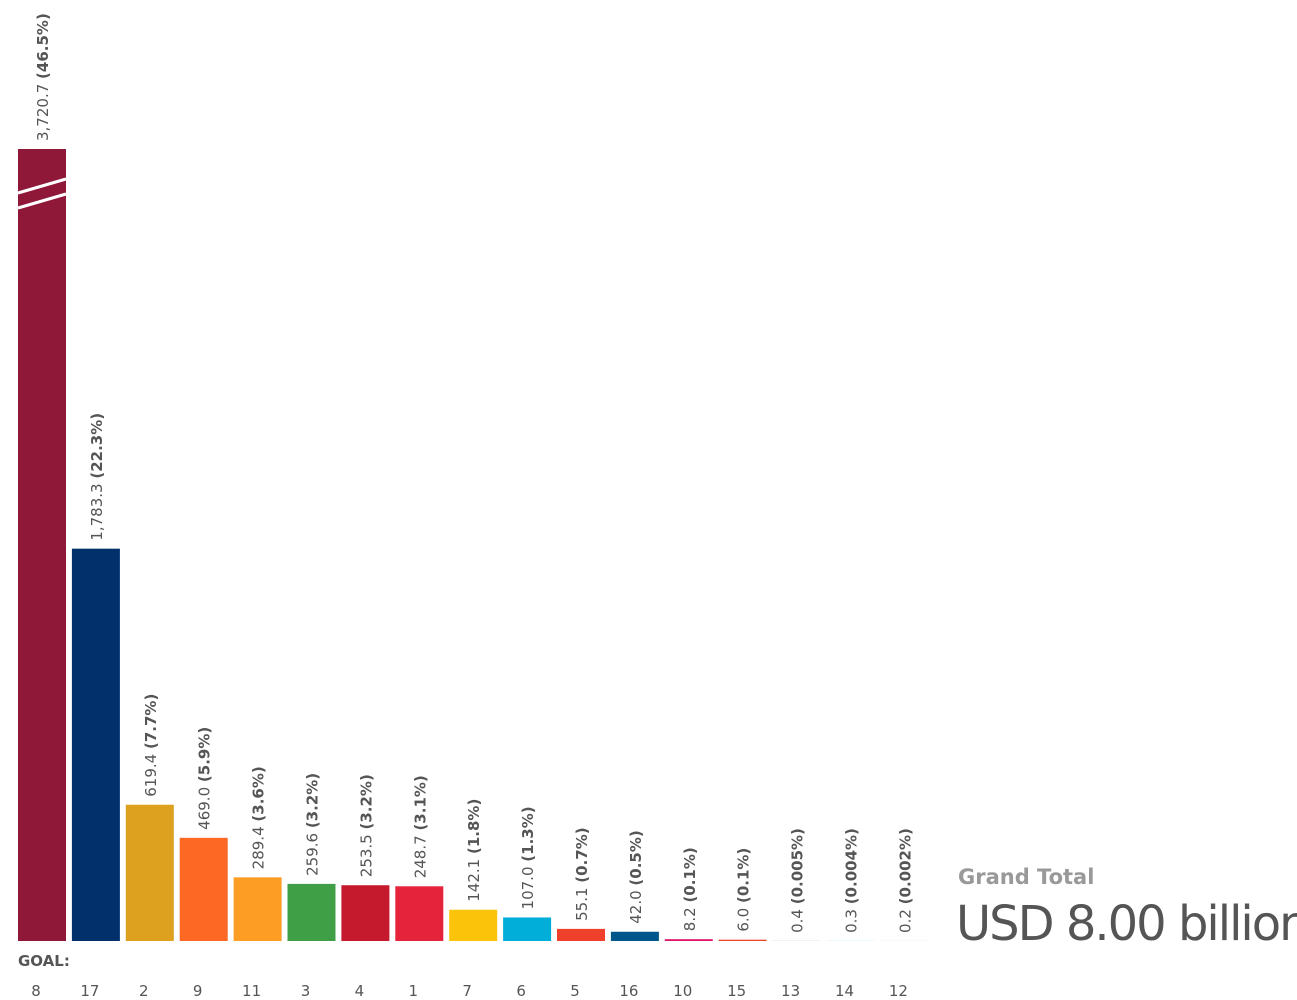  What do you see at coordinates (898, 991) in the screenshot?
I see `x-tick-label: 12` at bounding box center [898, 991].